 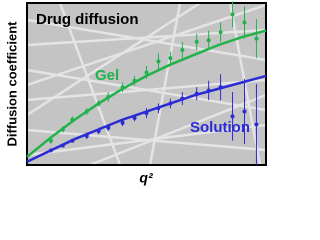 What do you see at coordinates (87, 19) in the screenshot?
I see `chart-title: Drug diffusion` at bounding box center [87, 19].